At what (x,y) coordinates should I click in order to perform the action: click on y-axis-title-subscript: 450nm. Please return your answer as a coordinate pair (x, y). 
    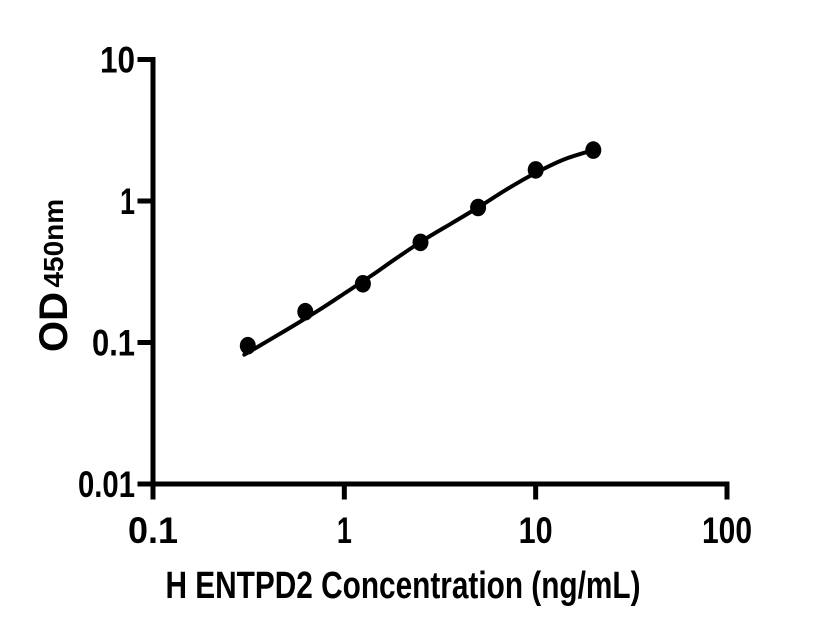
    Looking at the image, I should click on (53, 243).